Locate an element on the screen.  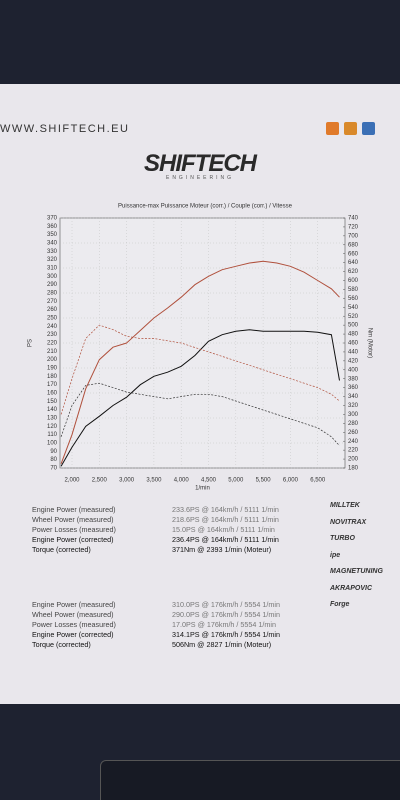
y-tick-label: 140 is located at coordinates (52, 410).